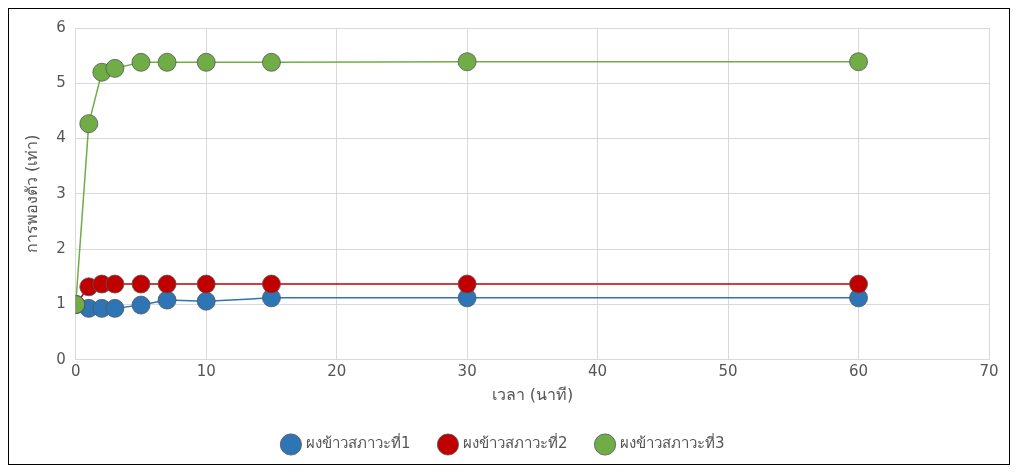 This screenshot has height=475, width=1019. I want to click on x-tick-label: 60, so click(858, 370).